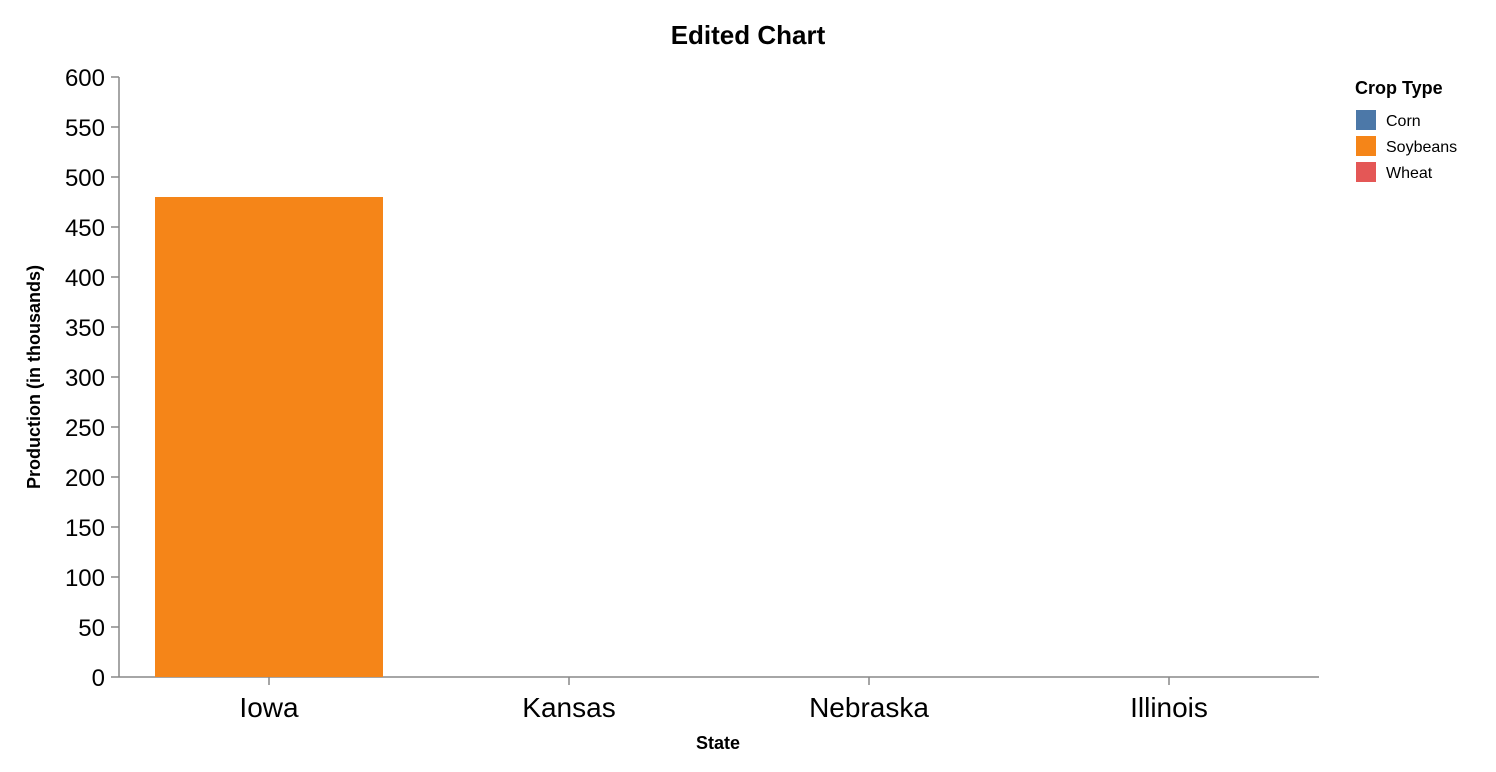 This screenshot has height=772, width=1496. I want to click on legend-label: Wheat, so click(1409, 173).